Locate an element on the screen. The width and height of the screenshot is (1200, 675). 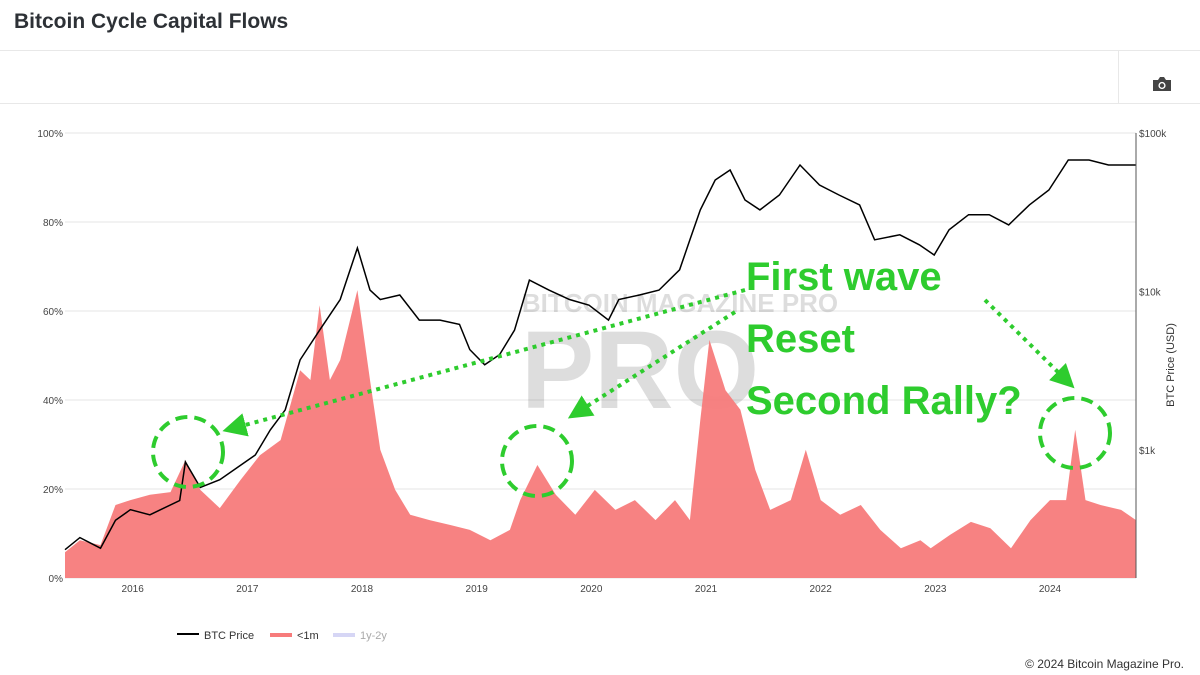
y-right-axis-title: BTC Price (USD) is located at coordinates (1171, 365).